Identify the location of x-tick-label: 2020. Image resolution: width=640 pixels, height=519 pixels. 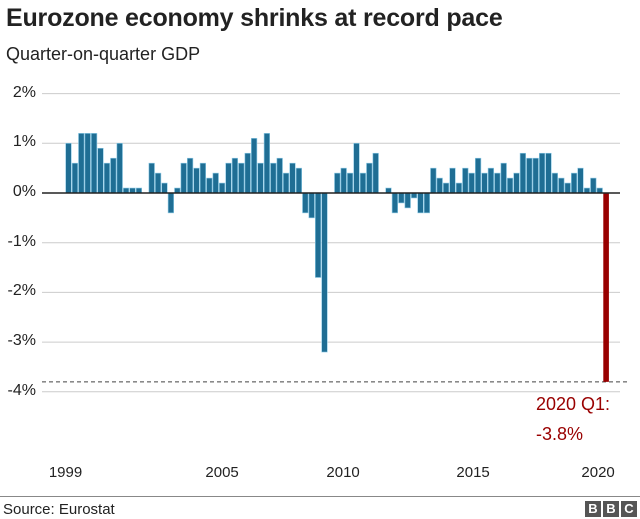
(598, 472).